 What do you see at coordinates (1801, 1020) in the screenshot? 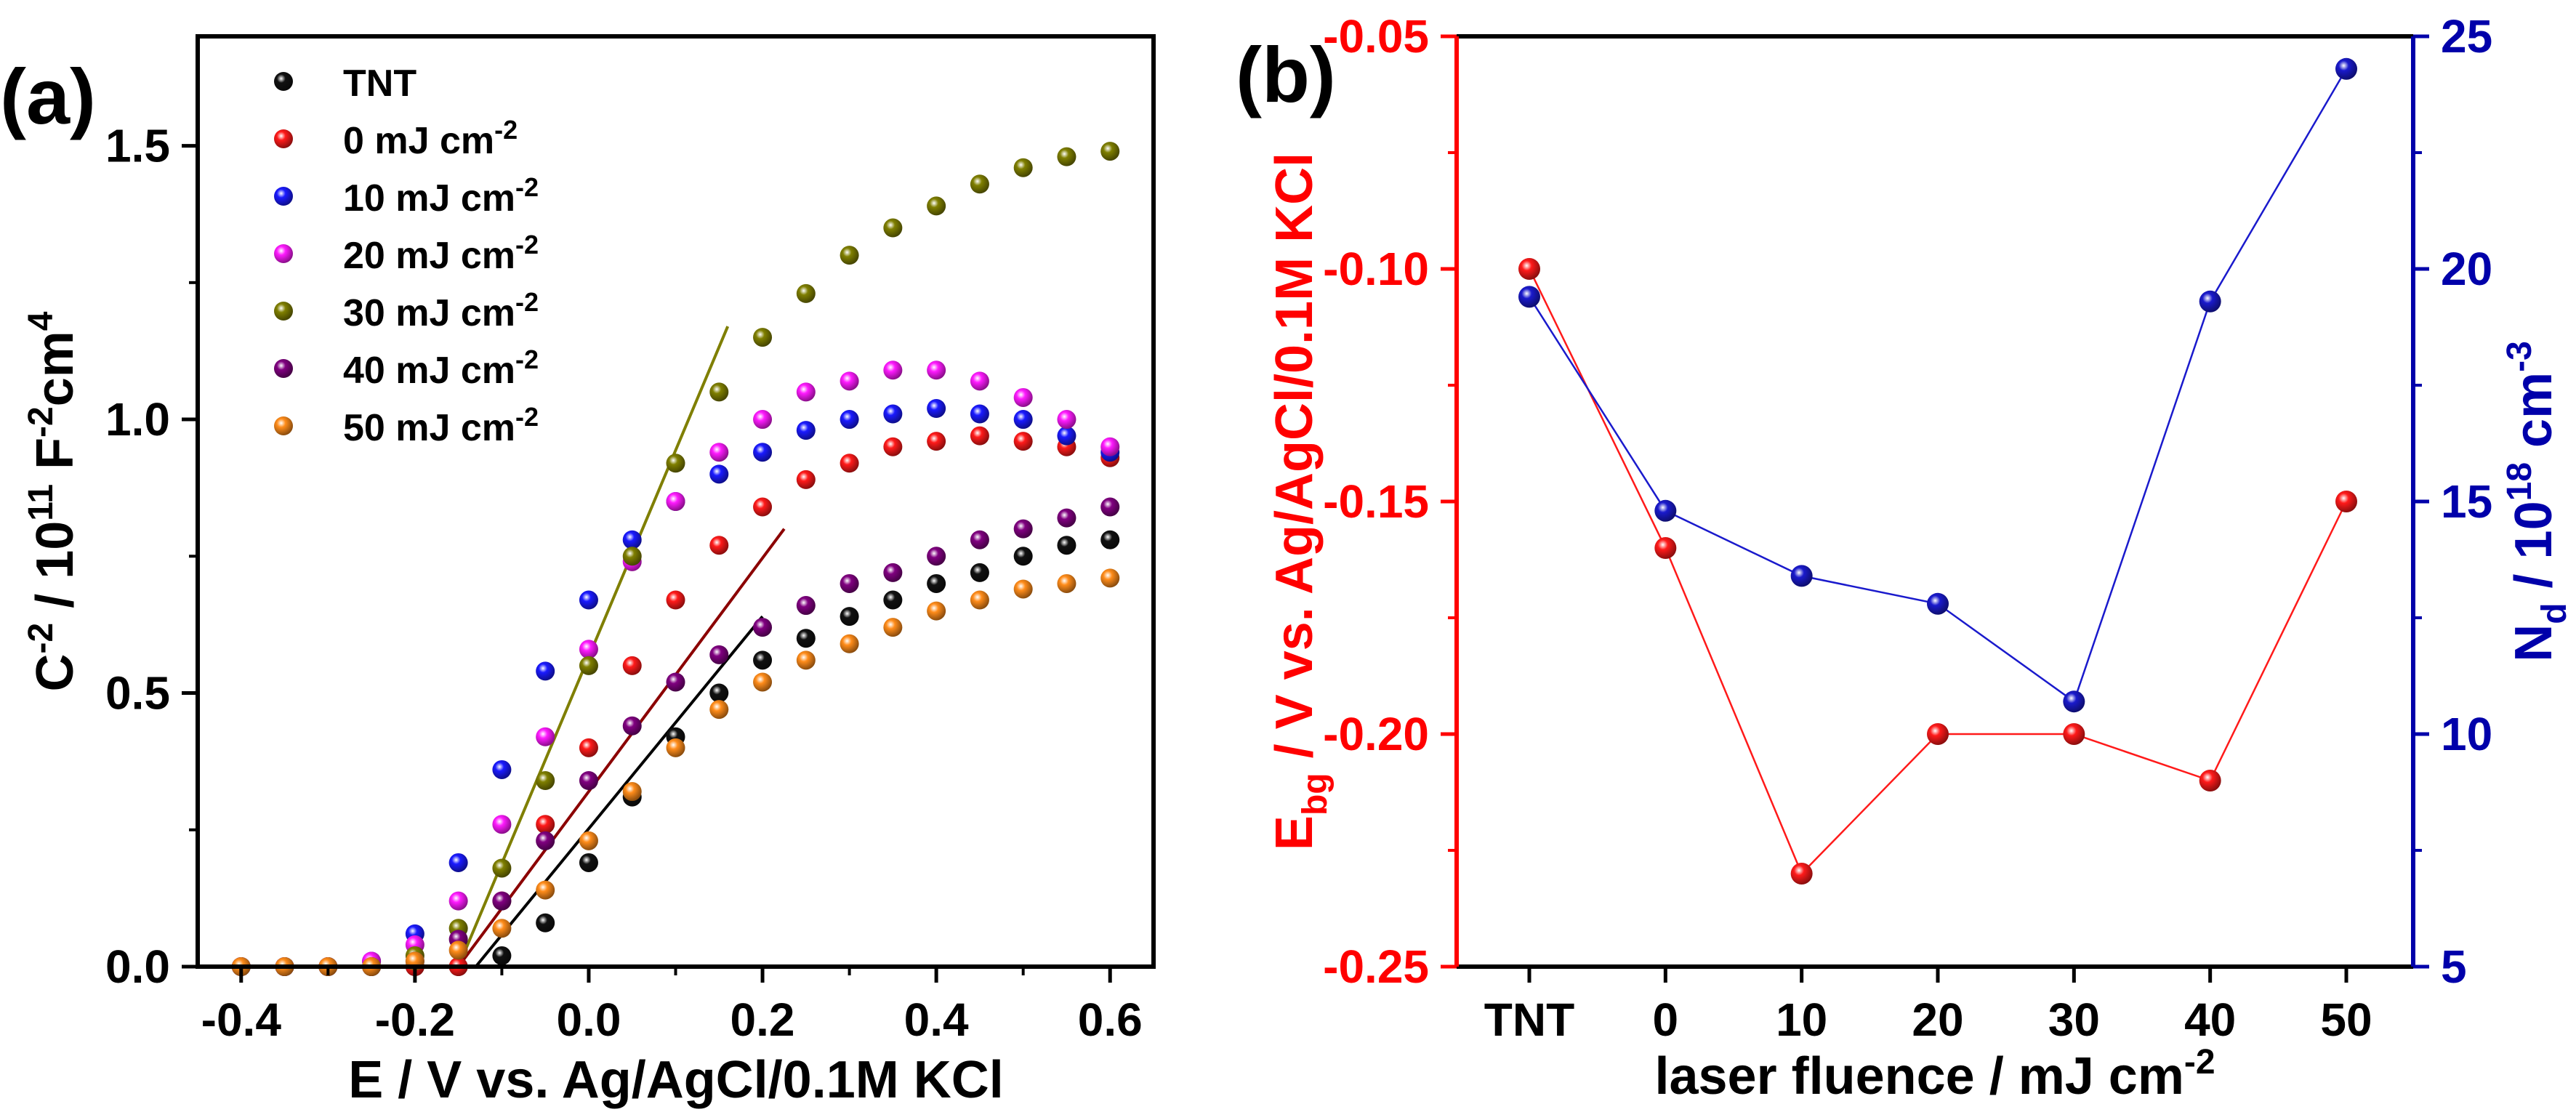
I see `x-tick-label: 10` at bounding box center [1801, 1020].